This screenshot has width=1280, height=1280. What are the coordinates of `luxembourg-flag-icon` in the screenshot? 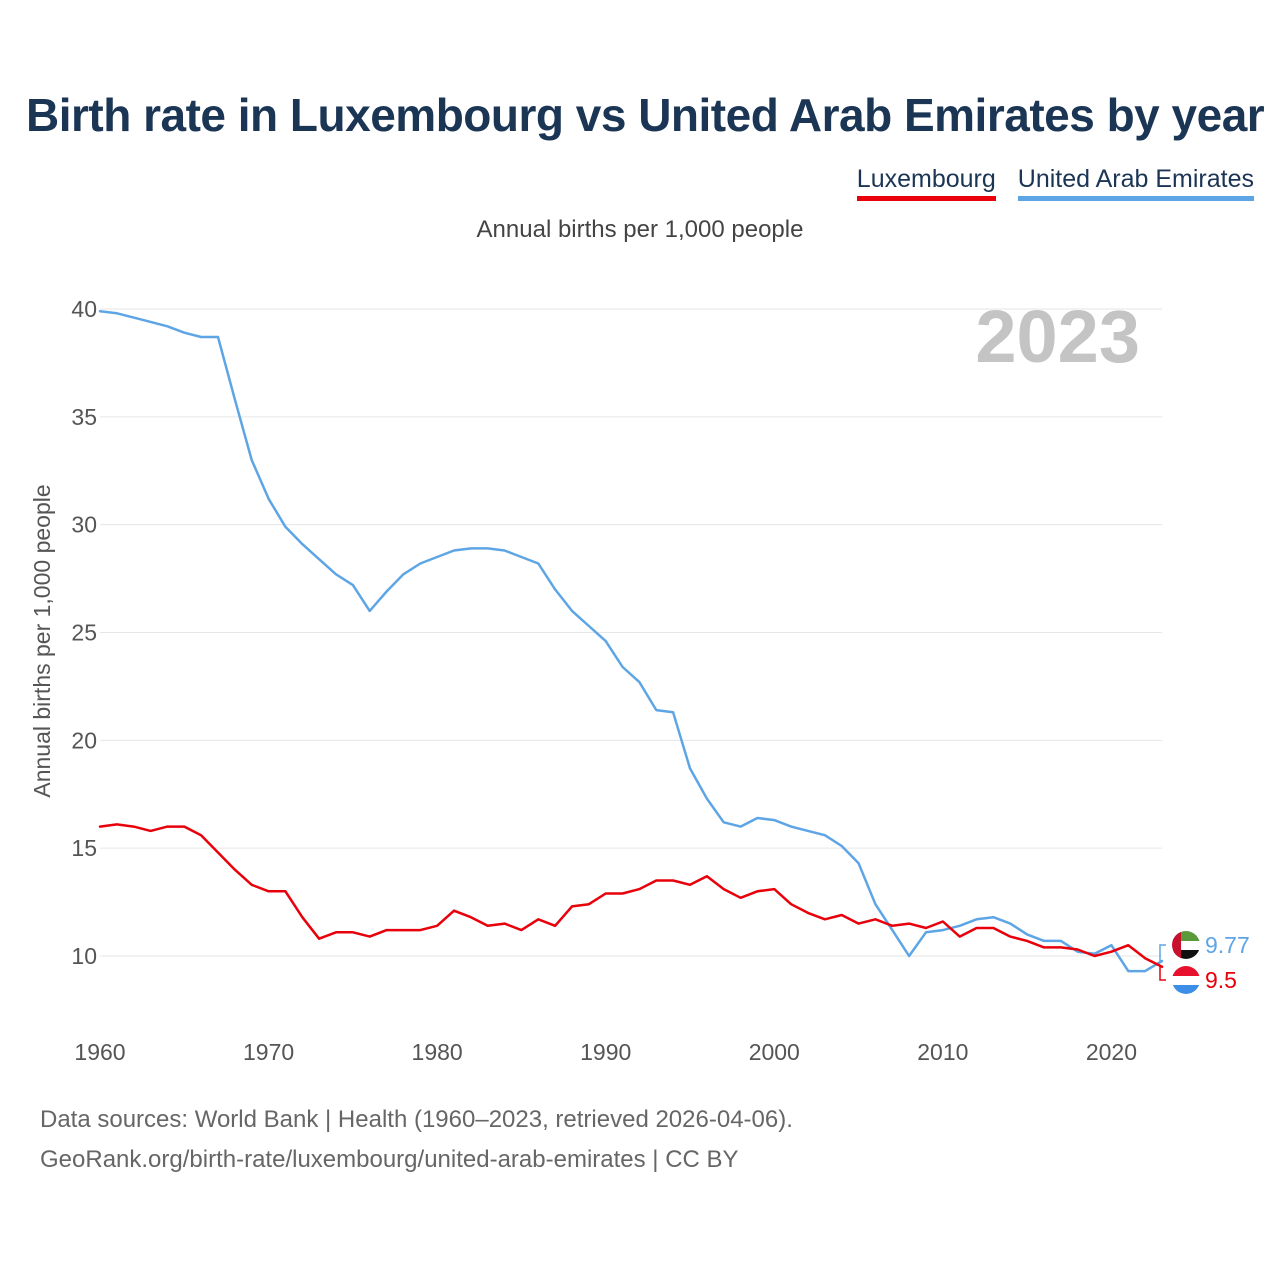 It's located at (1186, 980).